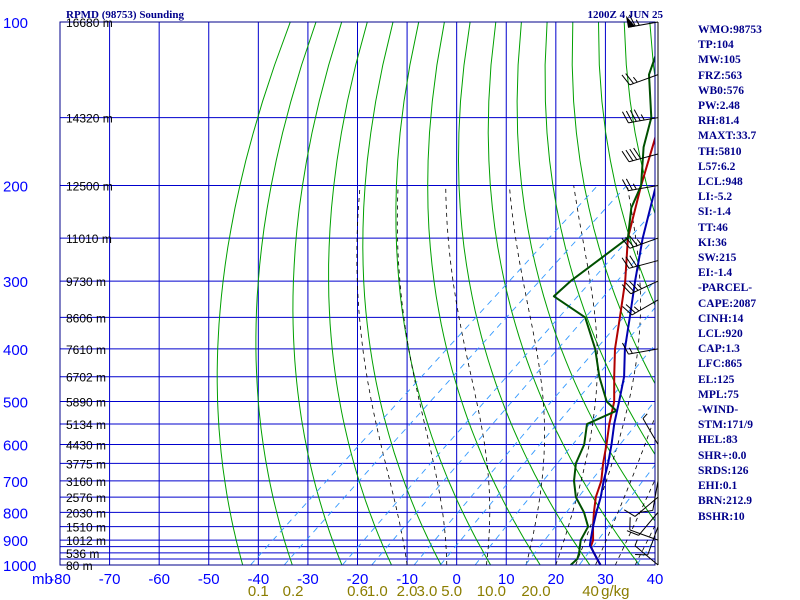 The width and height of the screenshot is (800, 600). Describe the element at coordinates (15, 446) in the screenshot. I see `pressure-tick-label: 600` at that location.